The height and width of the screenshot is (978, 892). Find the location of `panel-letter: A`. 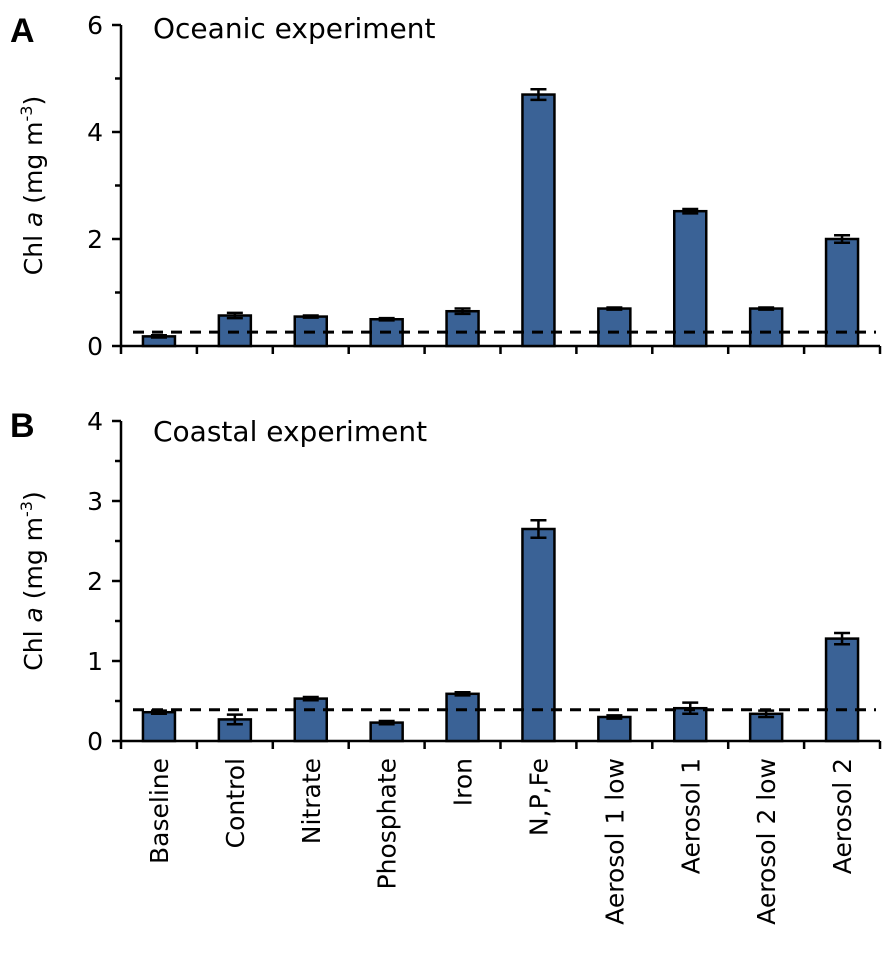

panel-letter: A is located at coordinates (22, 31).